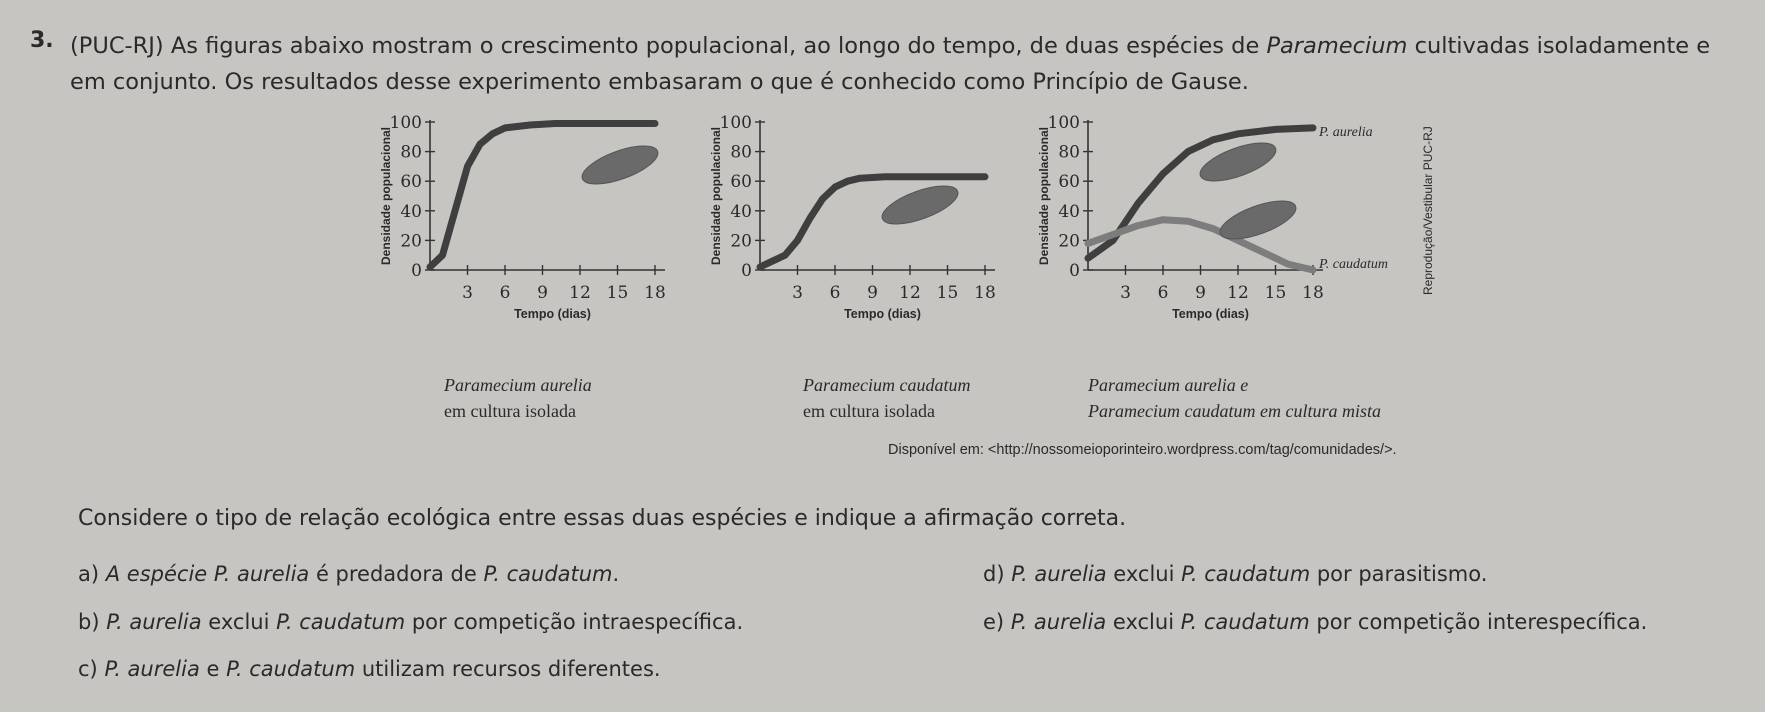 This screenshot has height=712, width=1765. I want to click on question-text-genus: Paramecium, so click(1337, 46).